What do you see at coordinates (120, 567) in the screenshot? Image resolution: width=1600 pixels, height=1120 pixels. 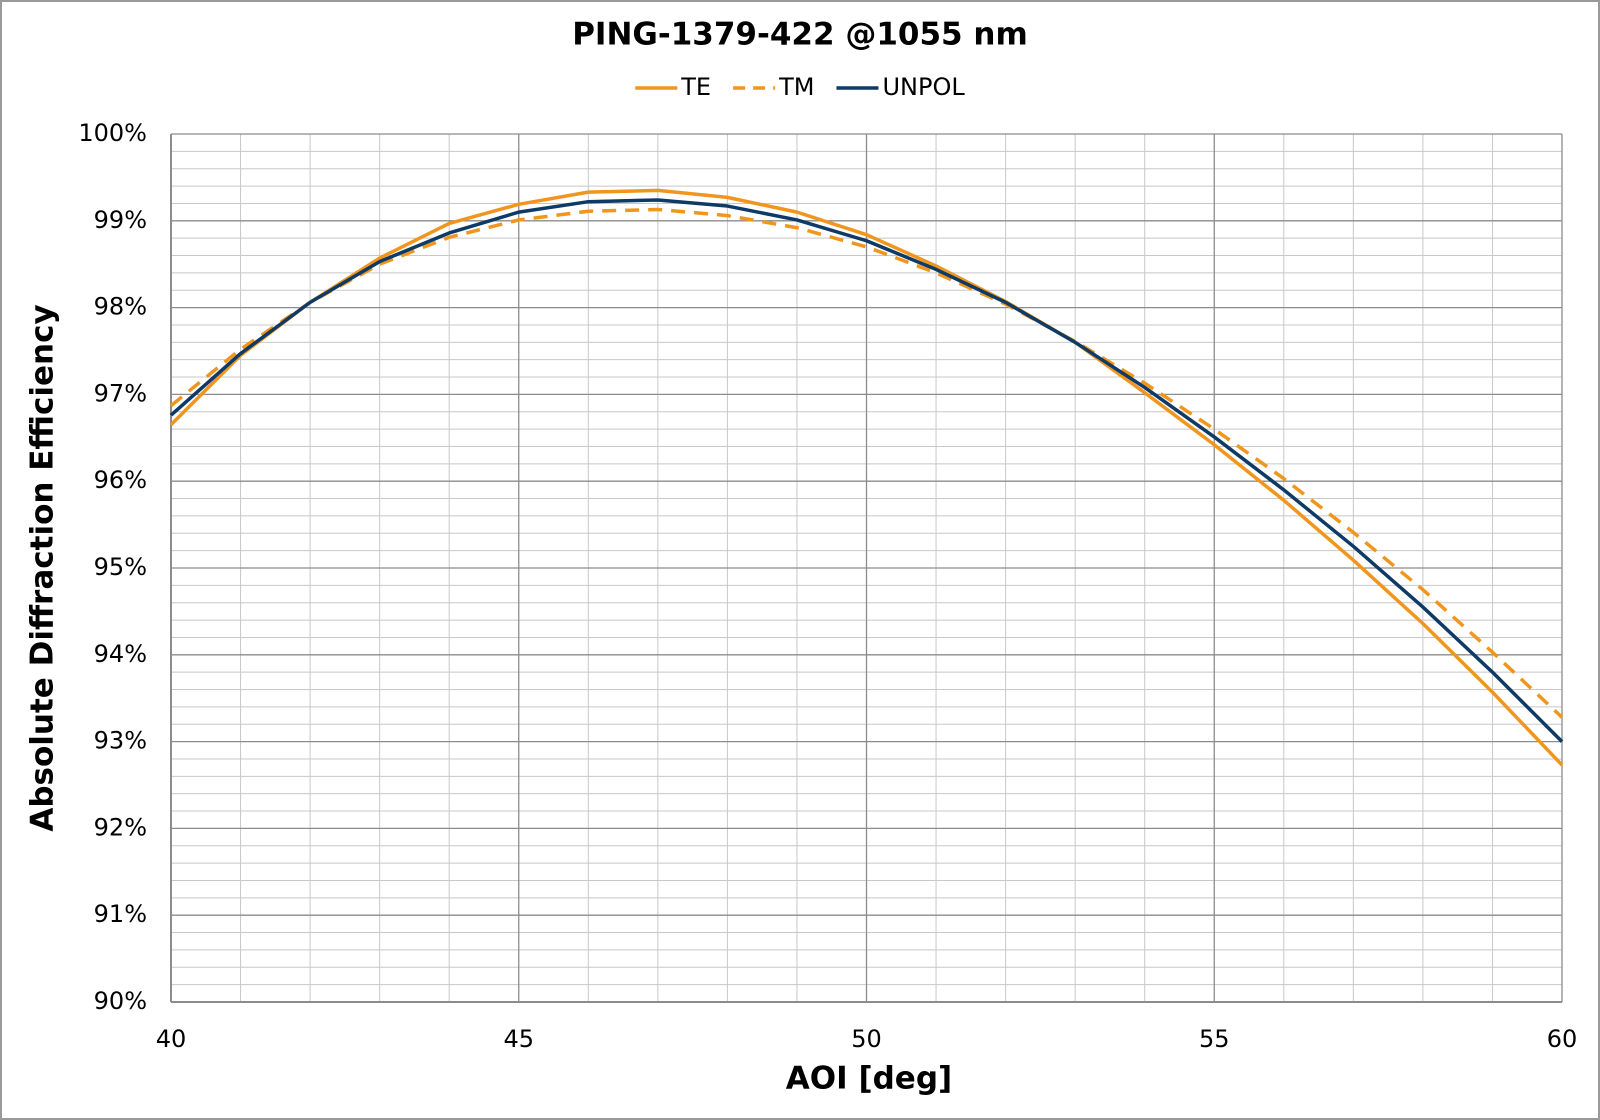 I see `y-tick-label: 95%` at bounding box center [120, 567].